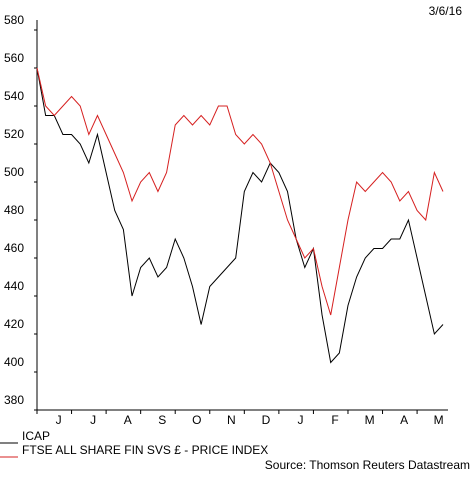 The height and width of the screenshot is (481, 475). Describe the element at coordinates (14, 400) in the screenshot. I see `y-tick-label: 380` at that location.